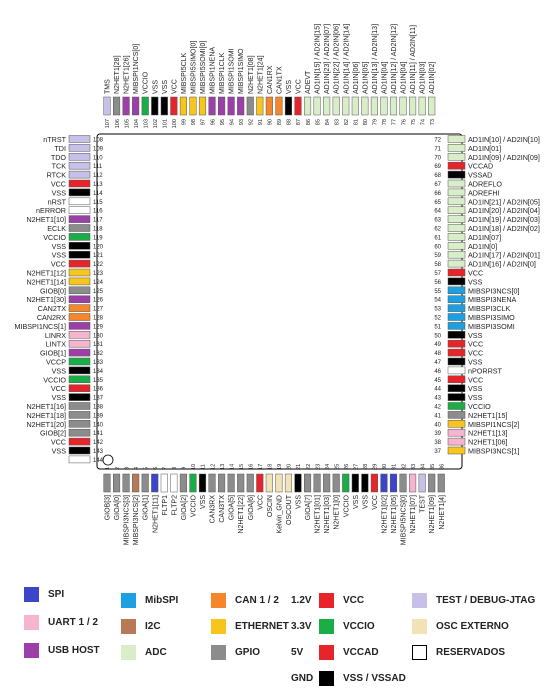 This screenshot has width=559, height=700. I want to click on pin-112-number: 112, so click(98, 176).